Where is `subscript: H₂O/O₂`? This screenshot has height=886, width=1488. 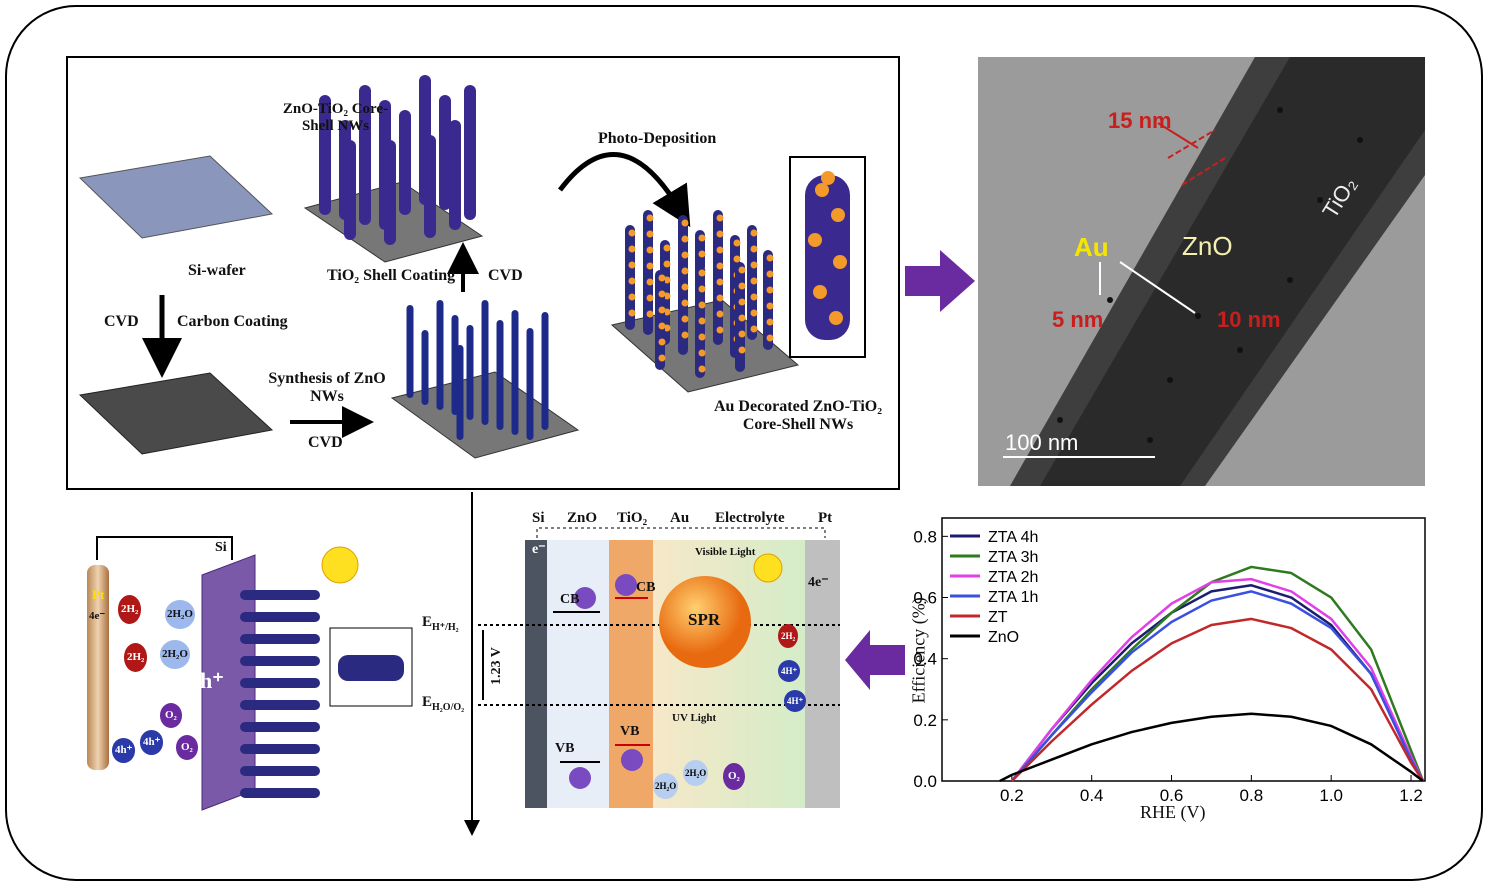 subscript: H₂O/O₂ is located at coordinates (448, 707).